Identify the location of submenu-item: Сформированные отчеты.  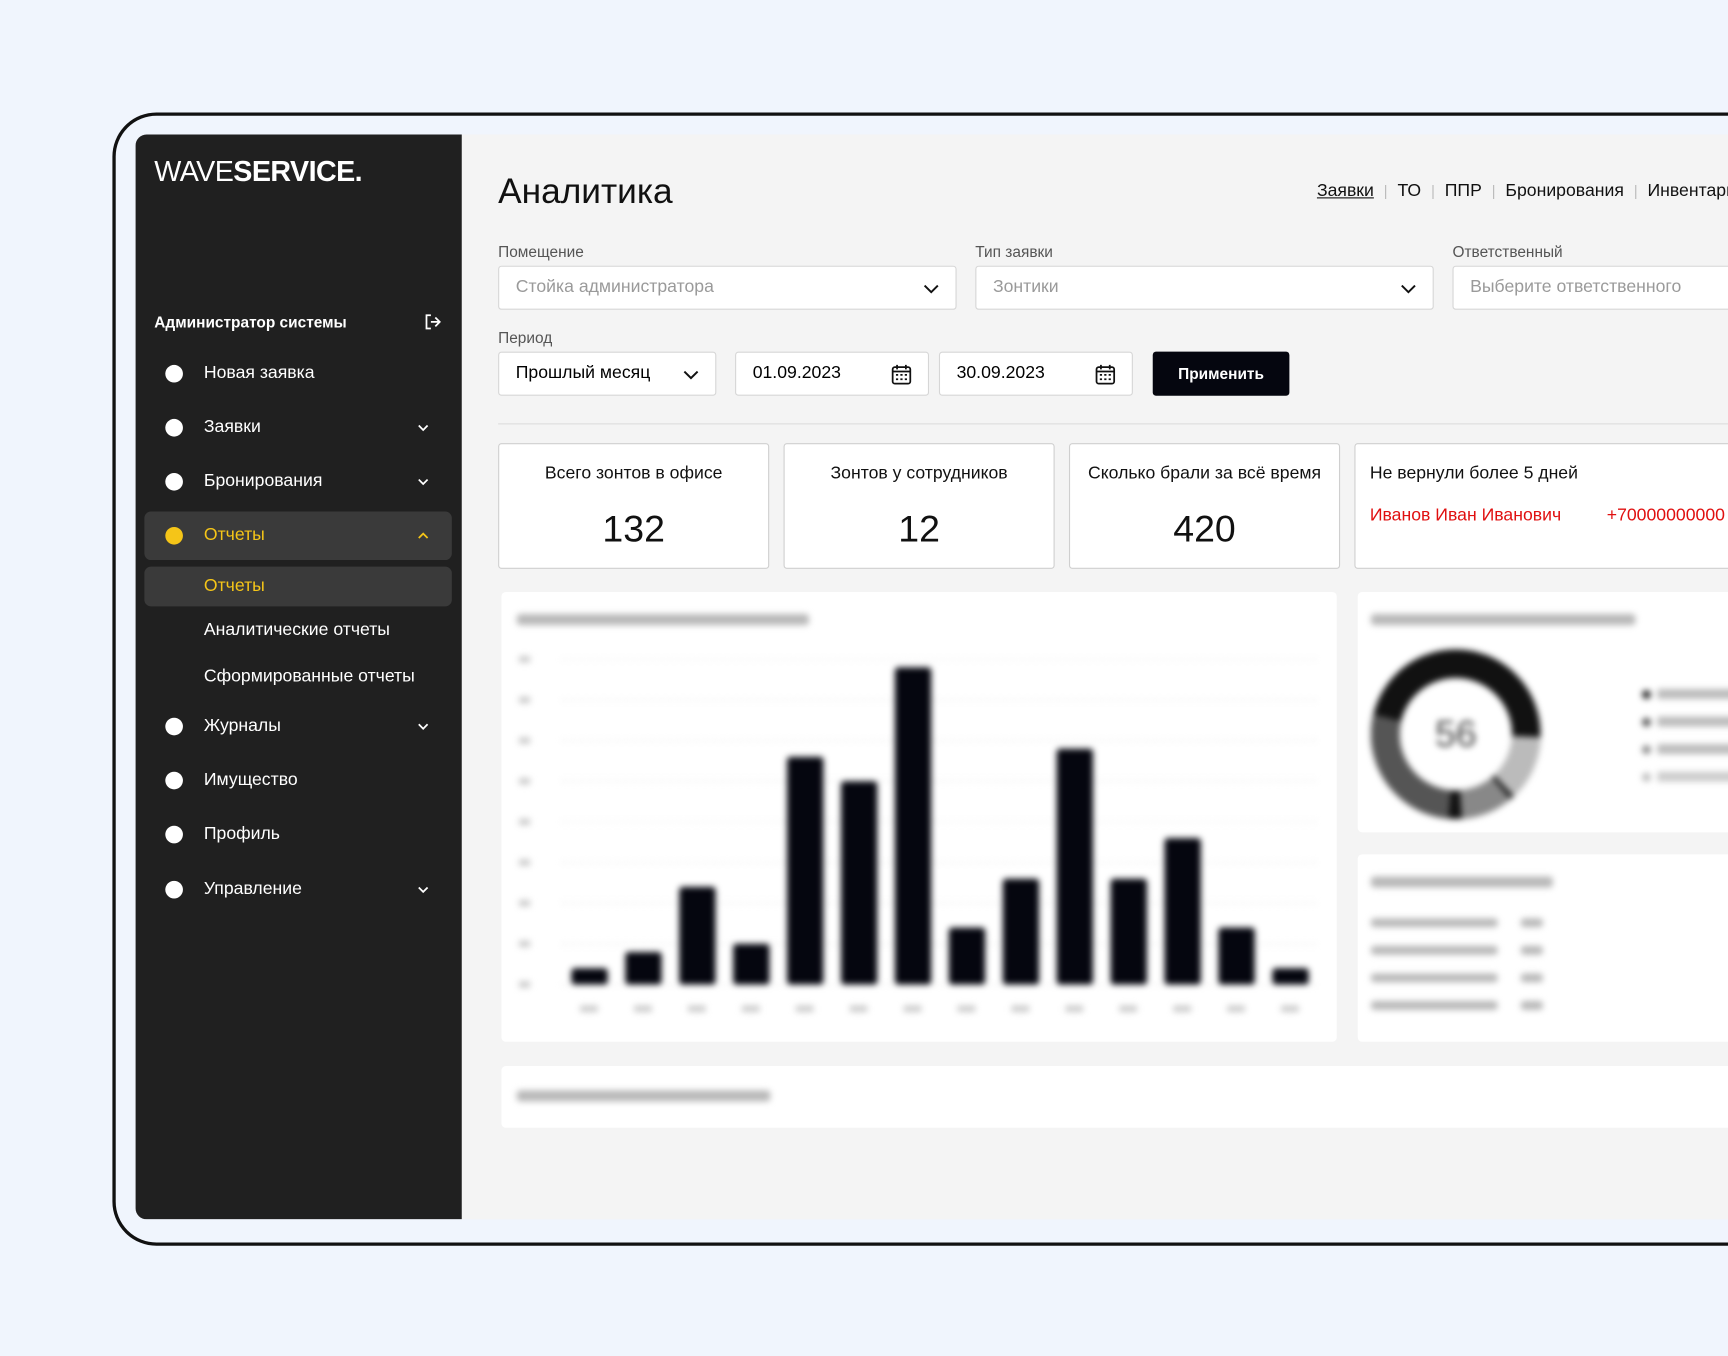
(297, 677).